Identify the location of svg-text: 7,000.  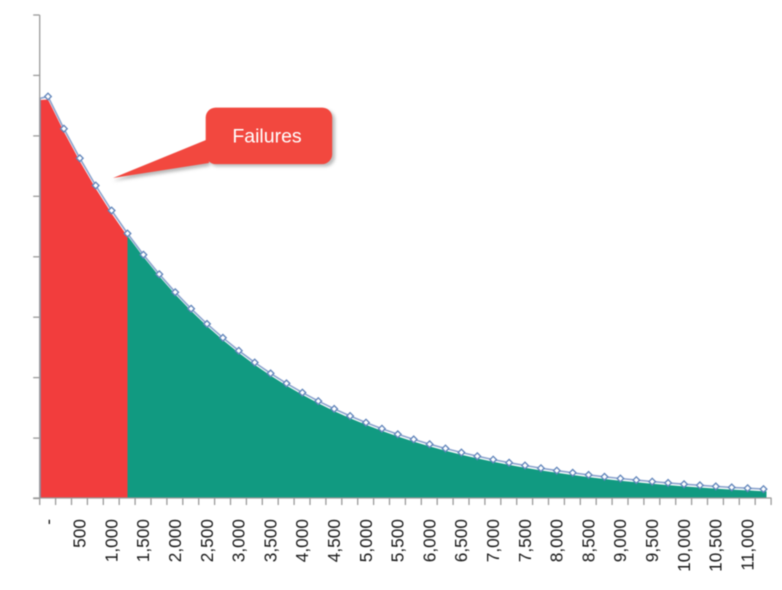
(493, 540).